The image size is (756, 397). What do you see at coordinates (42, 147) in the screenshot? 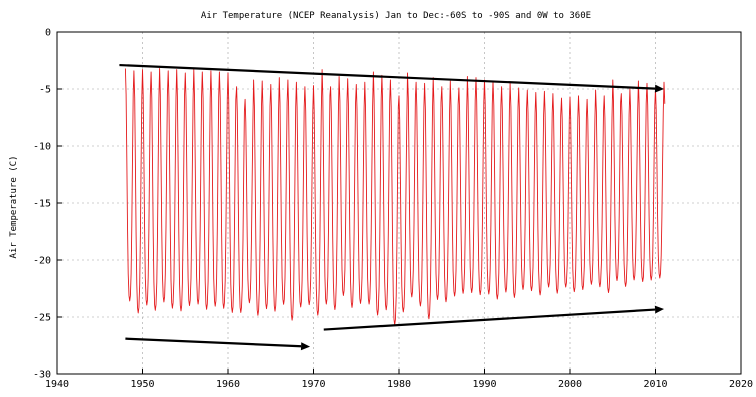
I see `y-tick-label: -10` at bounding box center [42, 147].